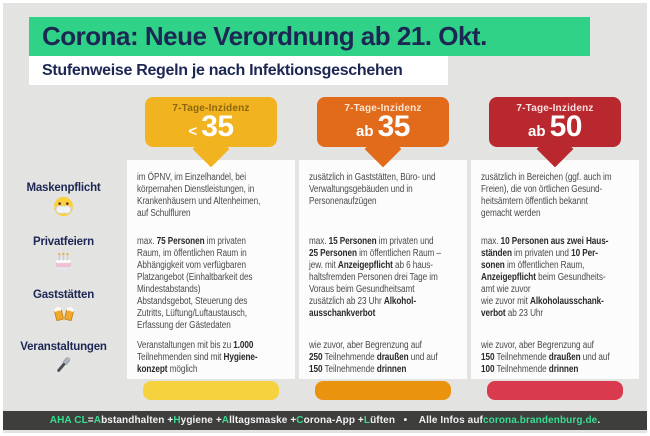  Describe the element at coordinates (179, 357) in the screenshot. I see `text-segment: Teilnehmenden sind mit` at that location.